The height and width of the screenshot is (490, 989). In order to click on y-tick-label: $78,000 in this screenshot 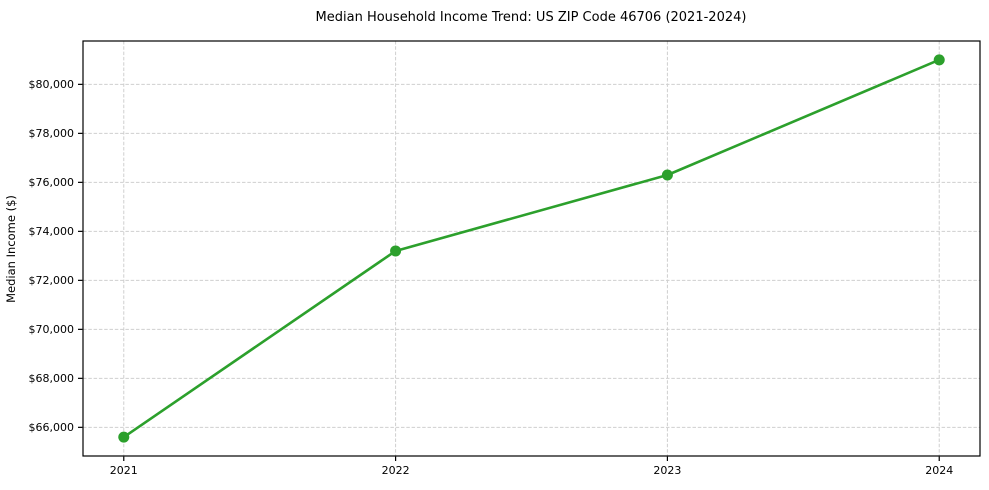, I will do `click(52, 133)`.